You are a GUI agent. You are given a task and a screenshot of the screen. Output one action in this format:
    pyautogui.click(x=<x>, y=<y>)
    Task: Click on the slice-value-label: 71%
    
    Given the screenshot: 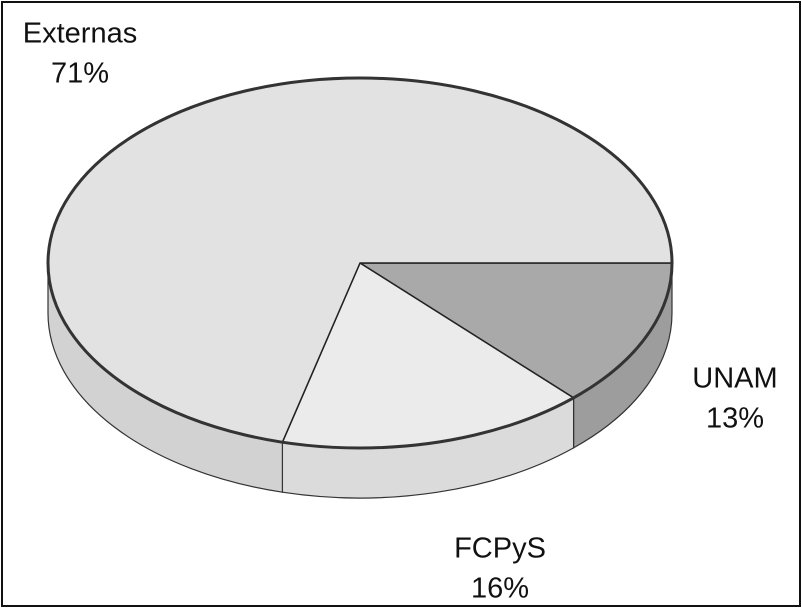 What is the action you would take?
    pyautogui.click(x=80, y=74)
    